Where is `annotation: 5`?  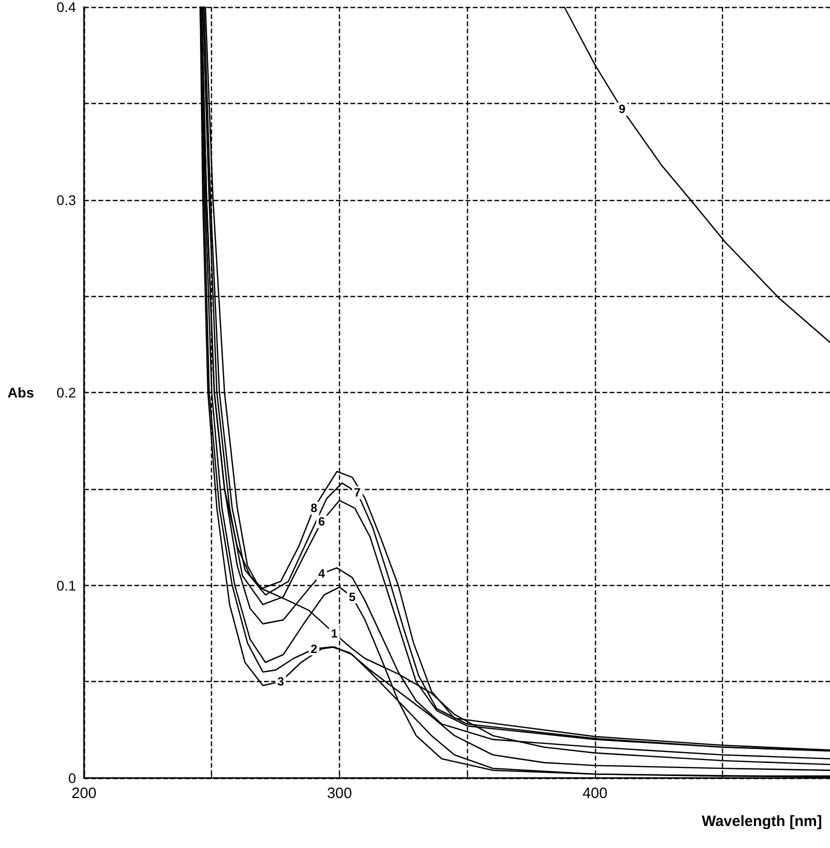
annotation: 5 is located at coordinates (352, 597).